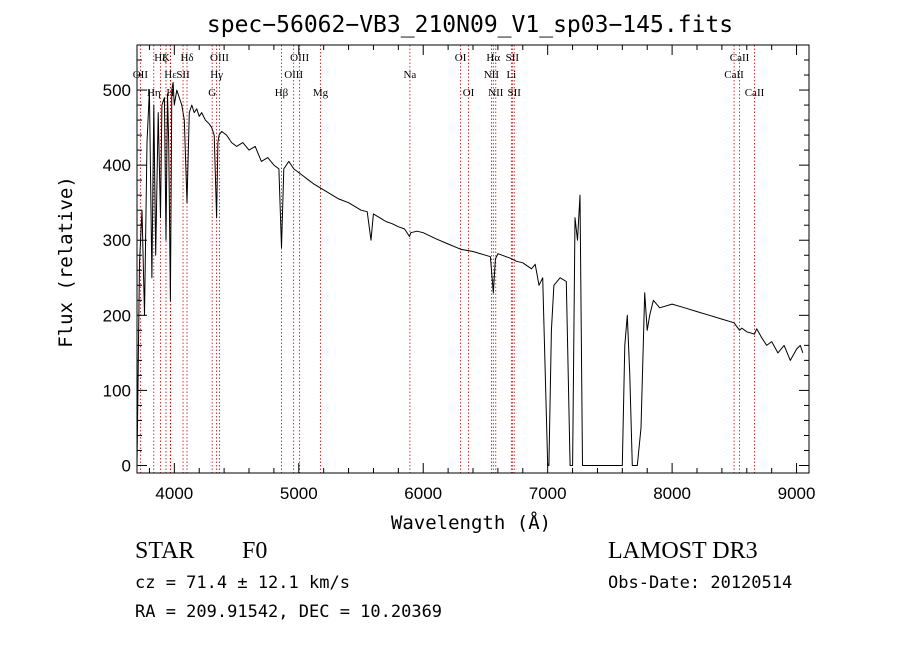 This screenshot has height=649, width=900. Describe the element at coordinates (299, 493) in the screenshot. I see `x-tick-label-1: 5000` at that location.